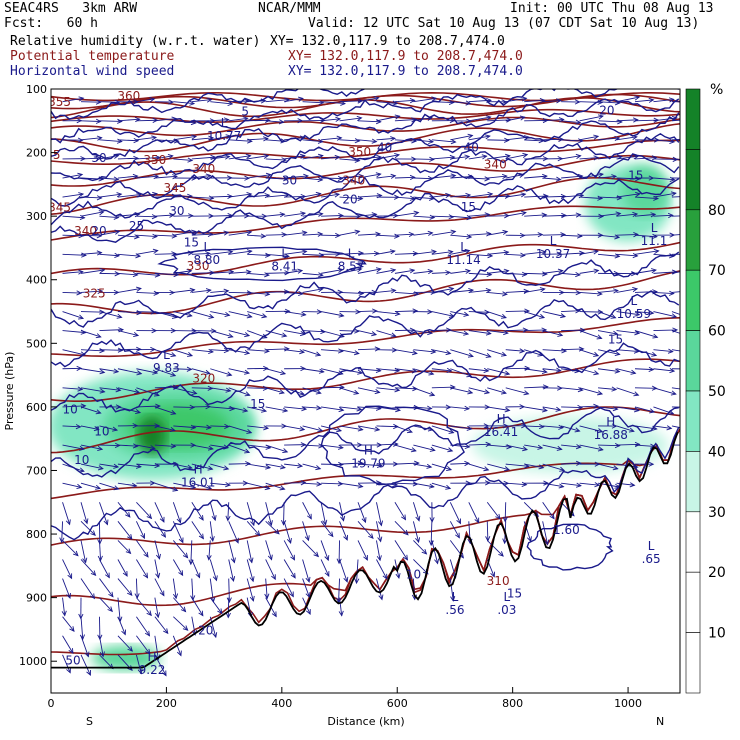 This screenshot has height=740, width=740. What do you see at coordinates (36, 280) in the screenshot?
I see `y-tick-label-3: 400` at bounding box center [36, 280].